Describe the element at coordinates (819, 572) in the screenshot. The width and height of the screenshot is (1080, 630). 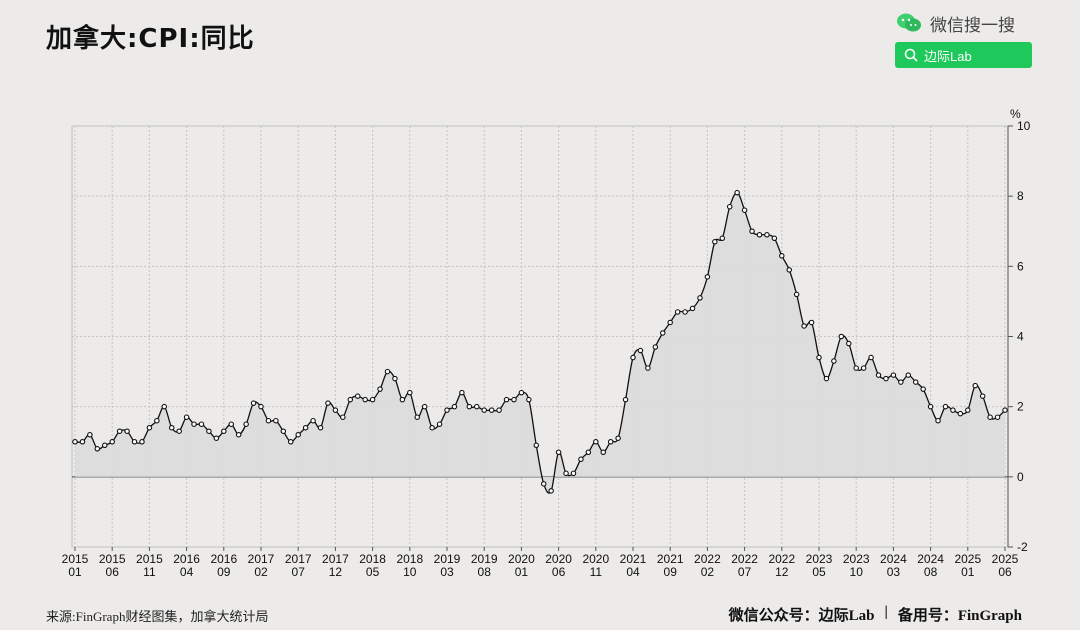
I see `x-tick-month: 05` at that location.